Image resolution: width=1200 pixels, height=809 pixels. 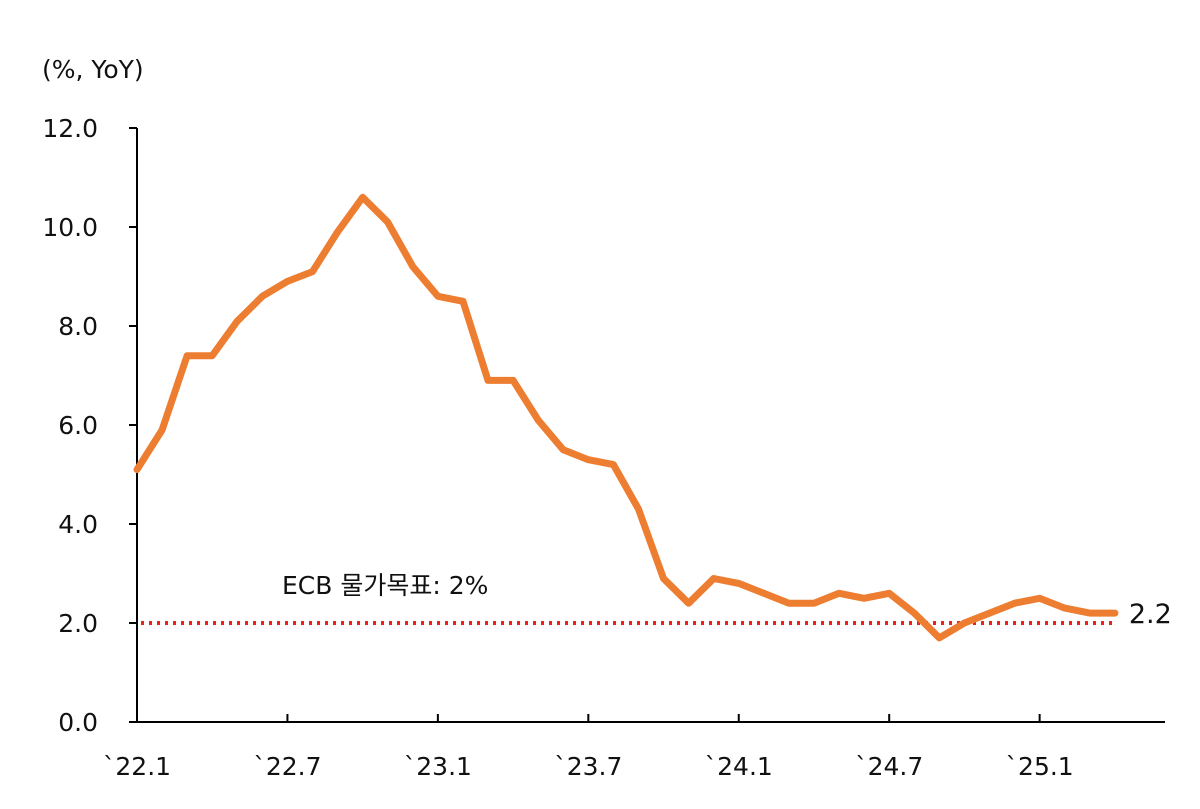 I want to click on y-tick-label: 4.0, so click(x=78, y=524).